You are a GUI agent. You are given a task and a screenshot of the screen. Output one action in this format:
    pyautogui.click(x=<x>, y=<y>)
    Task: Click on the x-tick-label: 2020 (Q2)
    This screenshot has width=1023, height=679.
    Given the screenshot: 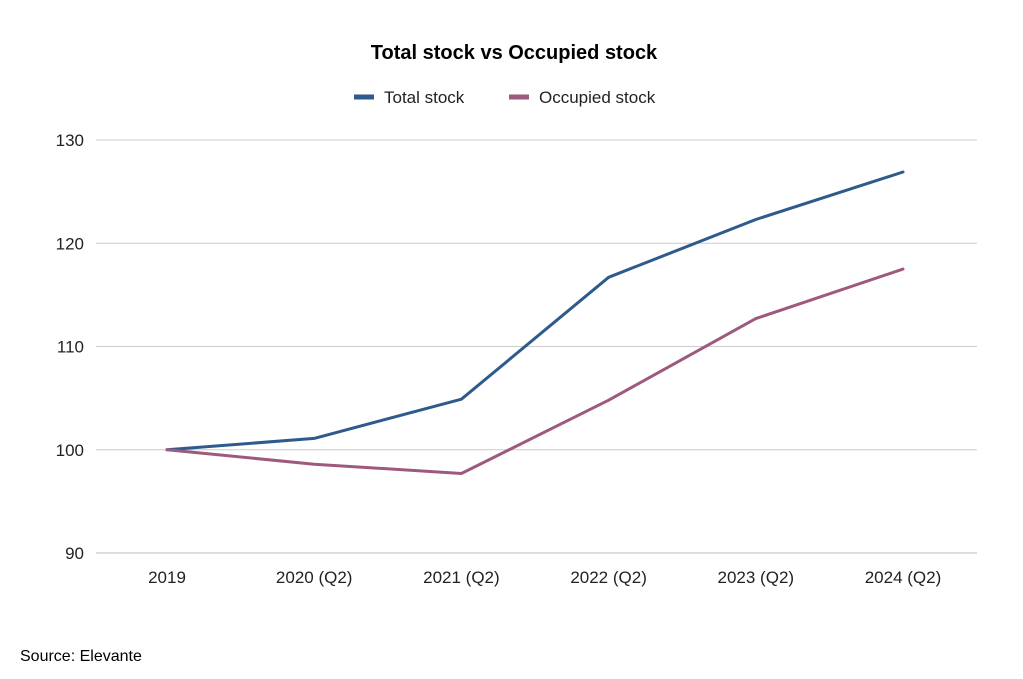 What is the action you would take?
    pyautogui.click(x=314, y=577)
    